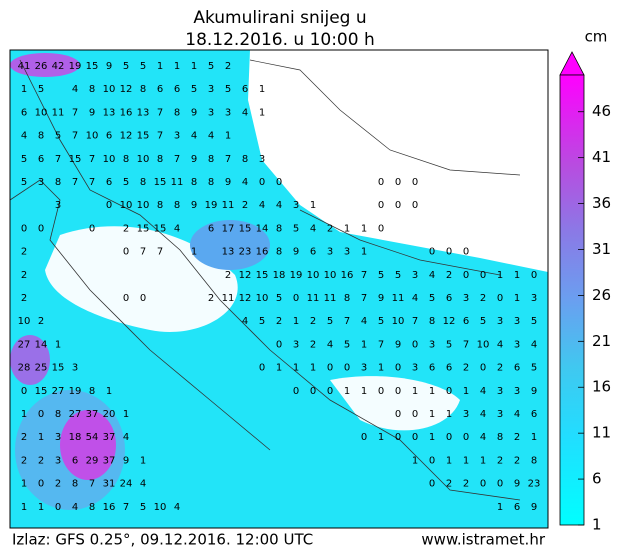 Image resolution: width=620 pixels, height=552 pixels. I want to click on snow-value: 37, so click(109, 460).